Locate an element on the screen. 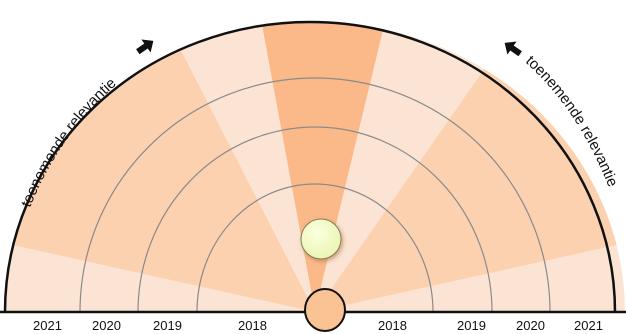  year-label-right-2021: 2021 is located at coordinates (588, 325).